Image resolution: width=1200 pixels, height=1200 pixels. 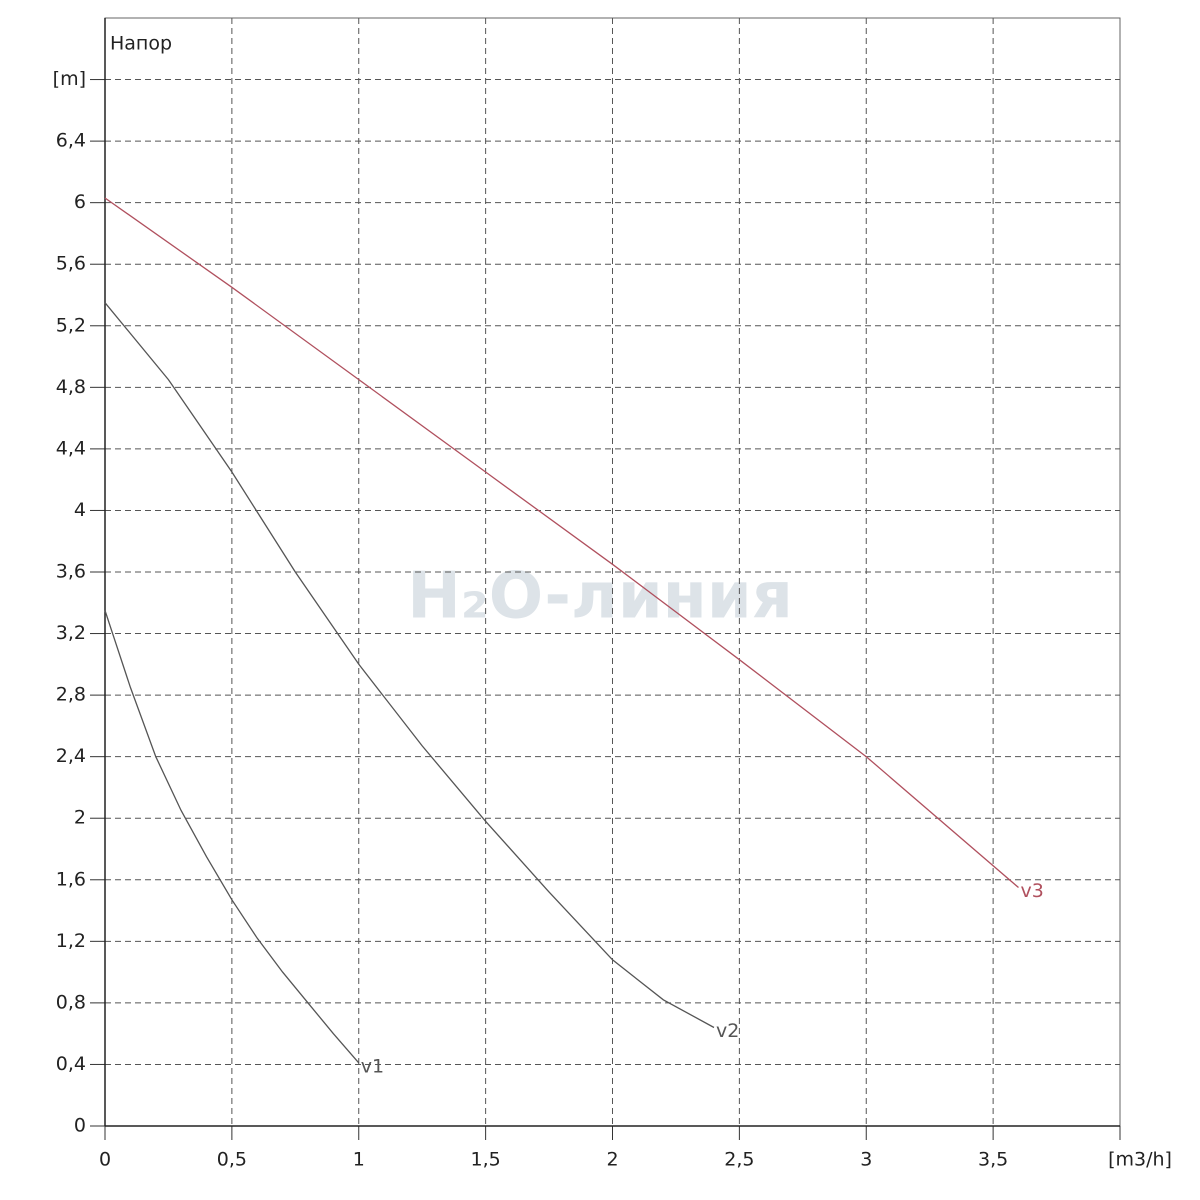 I want to click on y-tick-label: 6,4, so click(x=71, y=141).